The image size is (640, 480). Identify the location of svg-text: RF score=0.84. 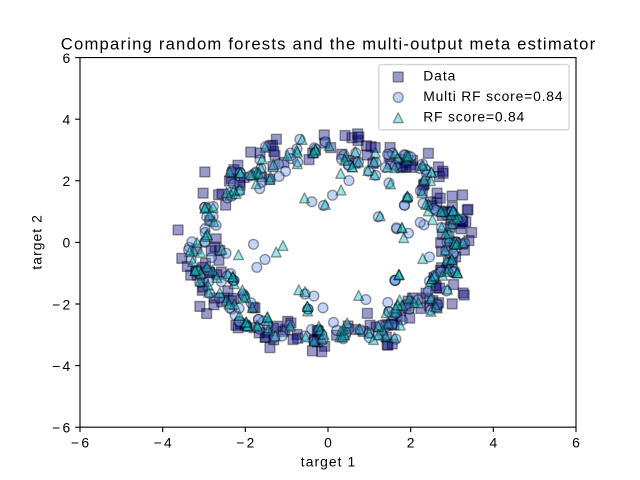
(474, 116).